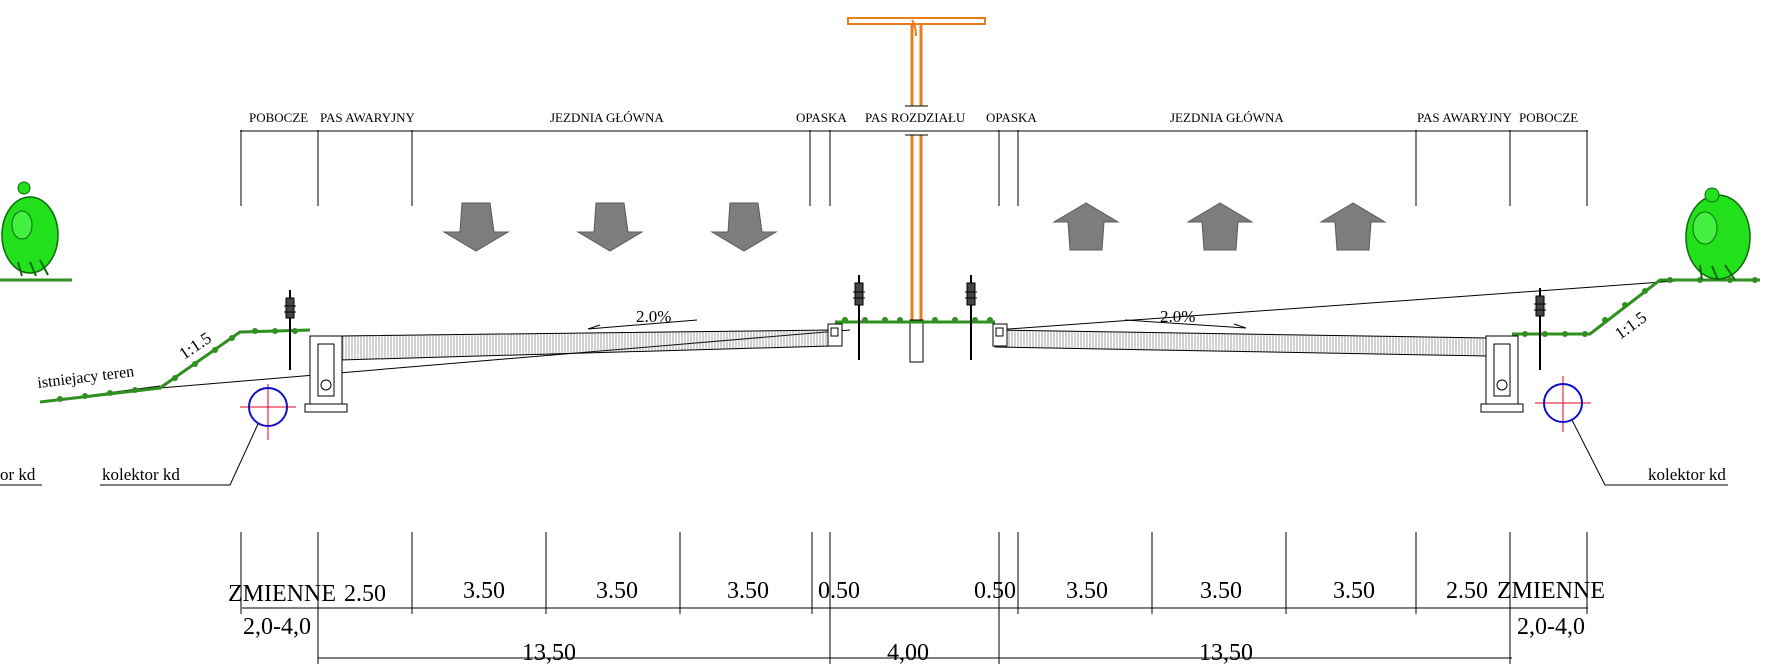  What do you see at coordinates (1718, 234) in the screenshot?
I see `tree-right-icon` at bounding box center [1718, 234].